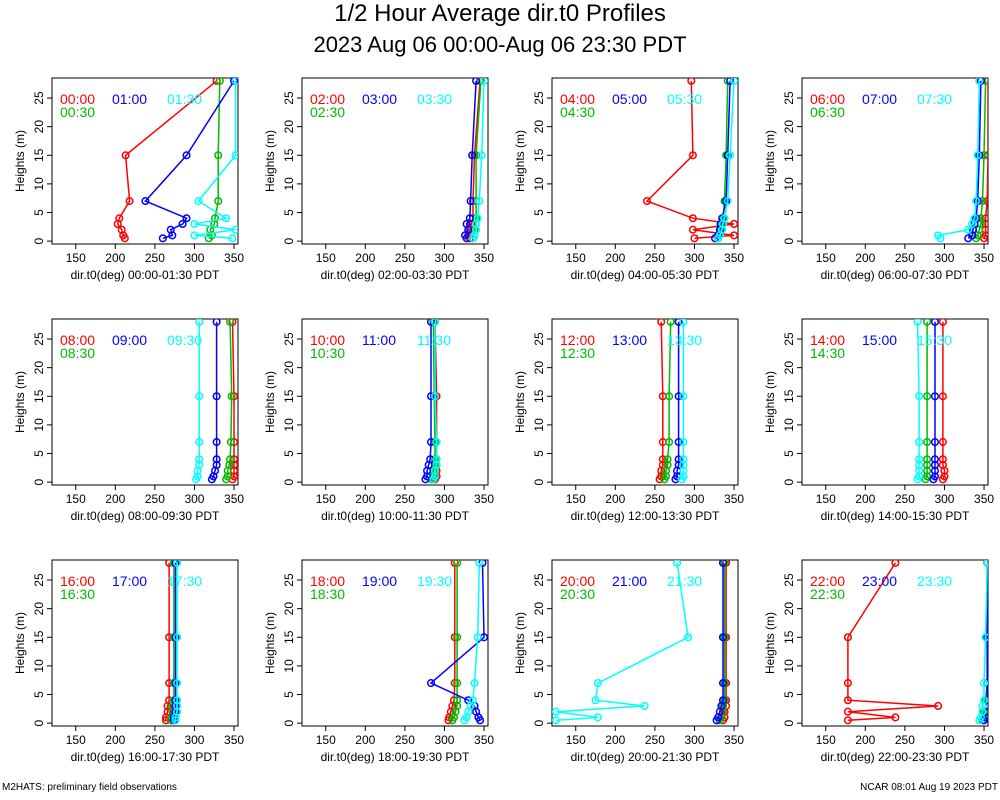 The height and width of the screenshot is (800, 1000). Describe the element at coordinates (129, 340) in the screenshot. I see `legend-label: 09:00` at that location.